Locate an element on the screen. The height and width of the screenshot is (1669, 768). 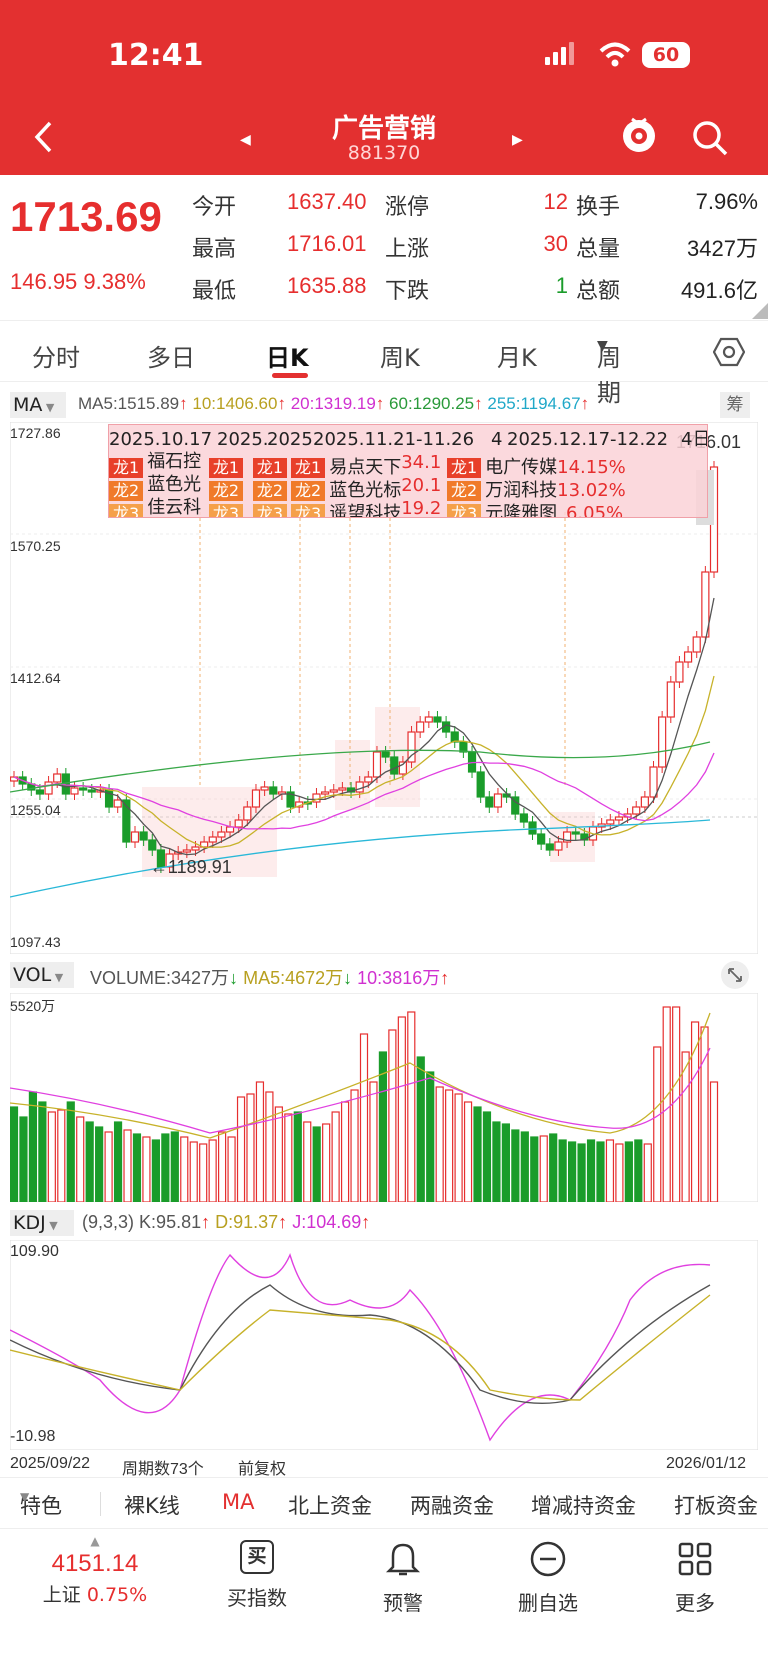
vol-axis-top: 5520万 is located at coordinates (33, 1006).